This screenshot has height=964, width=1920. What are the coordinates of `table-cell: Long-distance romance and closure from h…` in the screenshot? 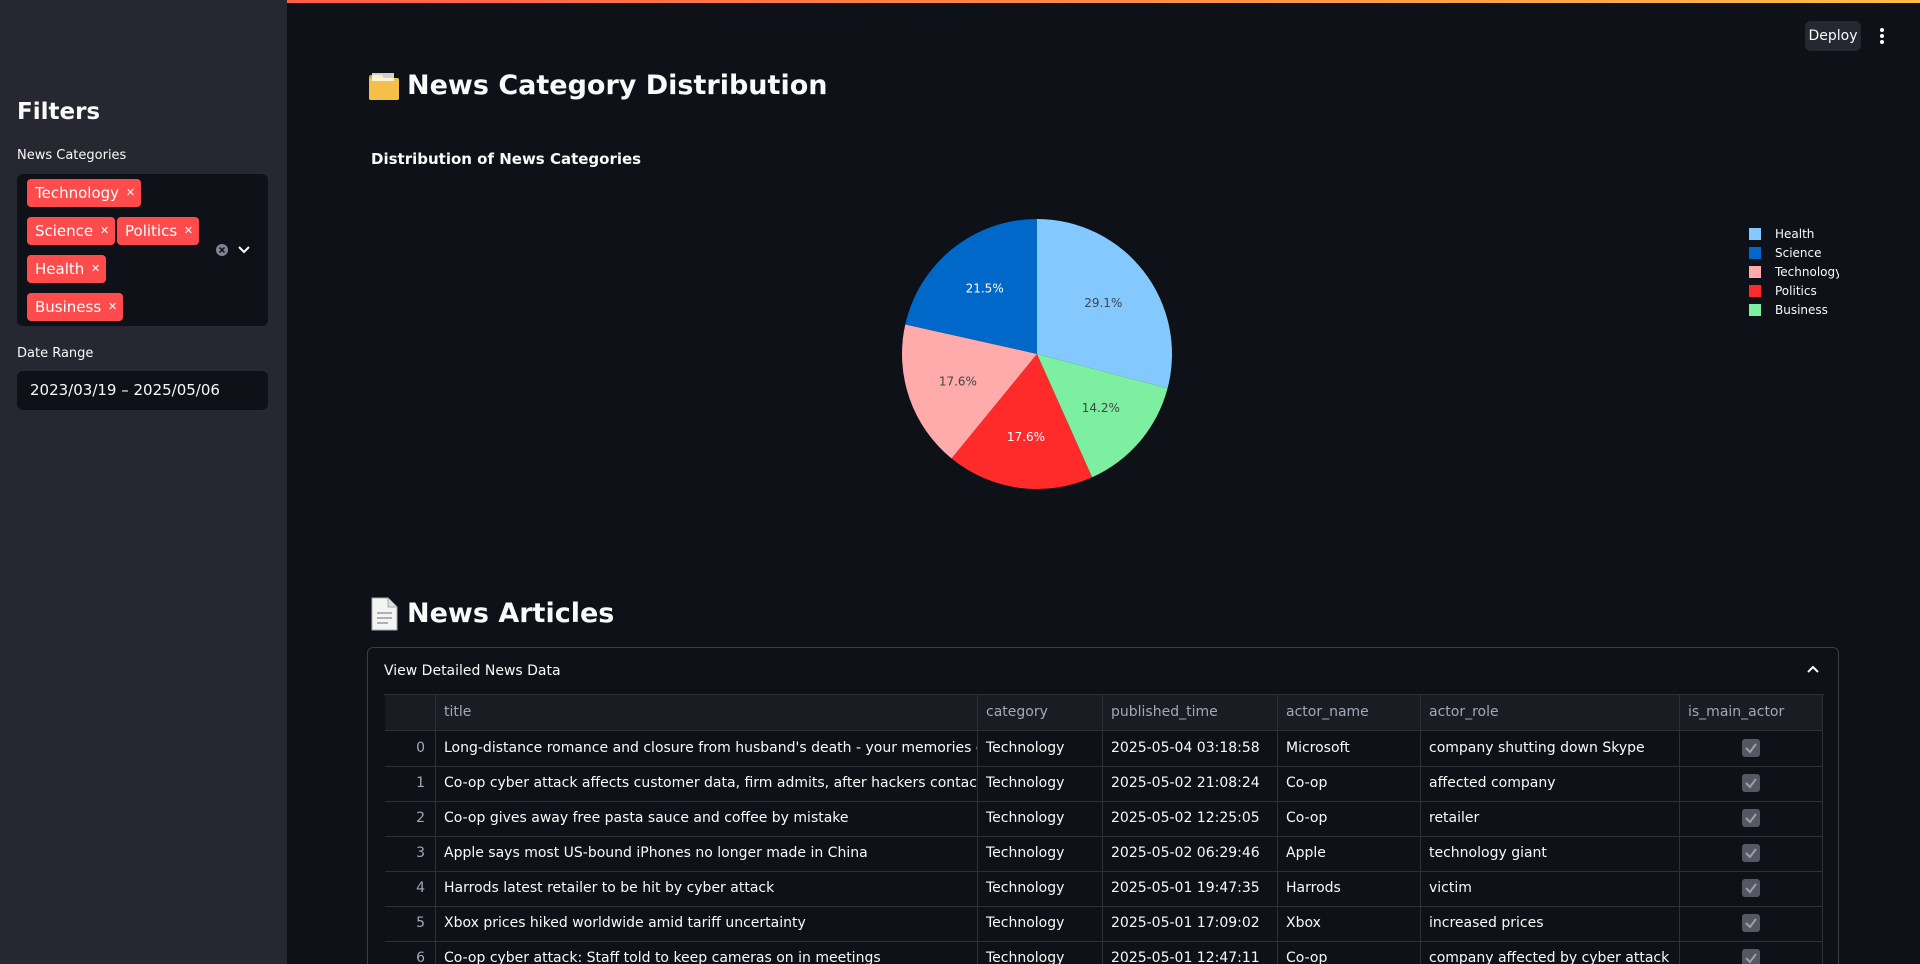 It's located at (707, 748).